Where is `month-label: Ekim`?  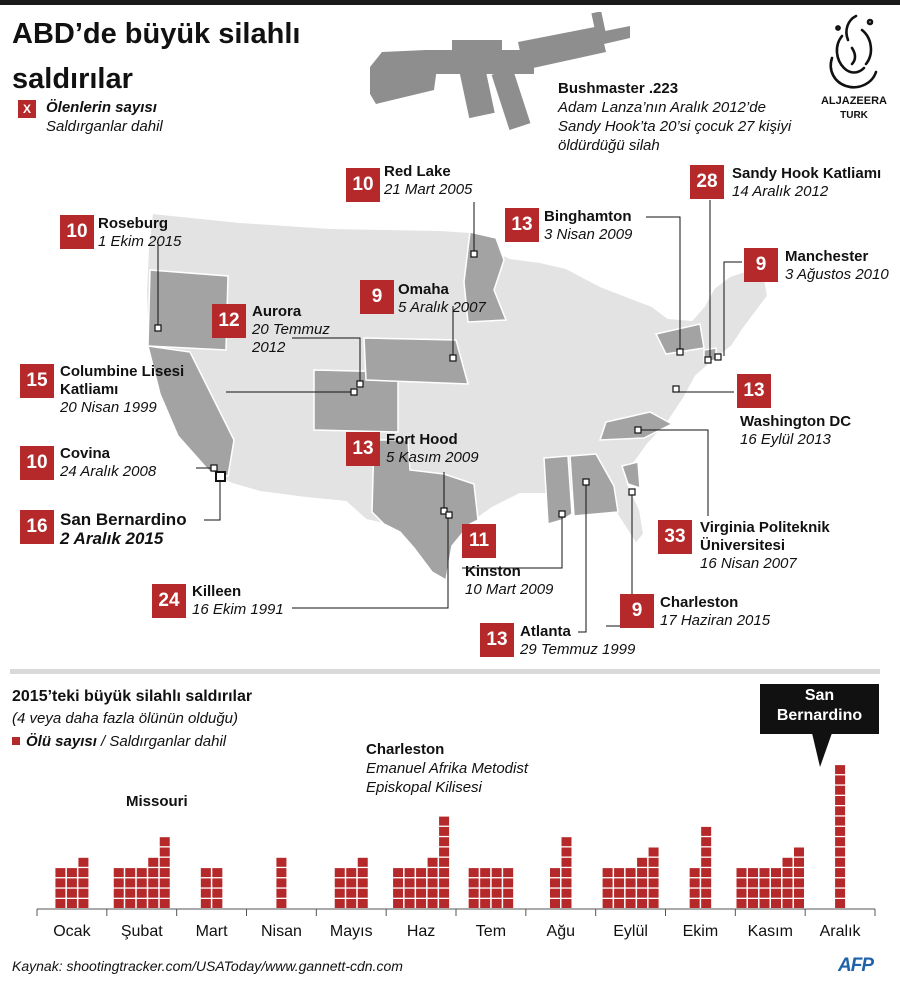
month-label: Ekim is located at coordinates (701, 931).